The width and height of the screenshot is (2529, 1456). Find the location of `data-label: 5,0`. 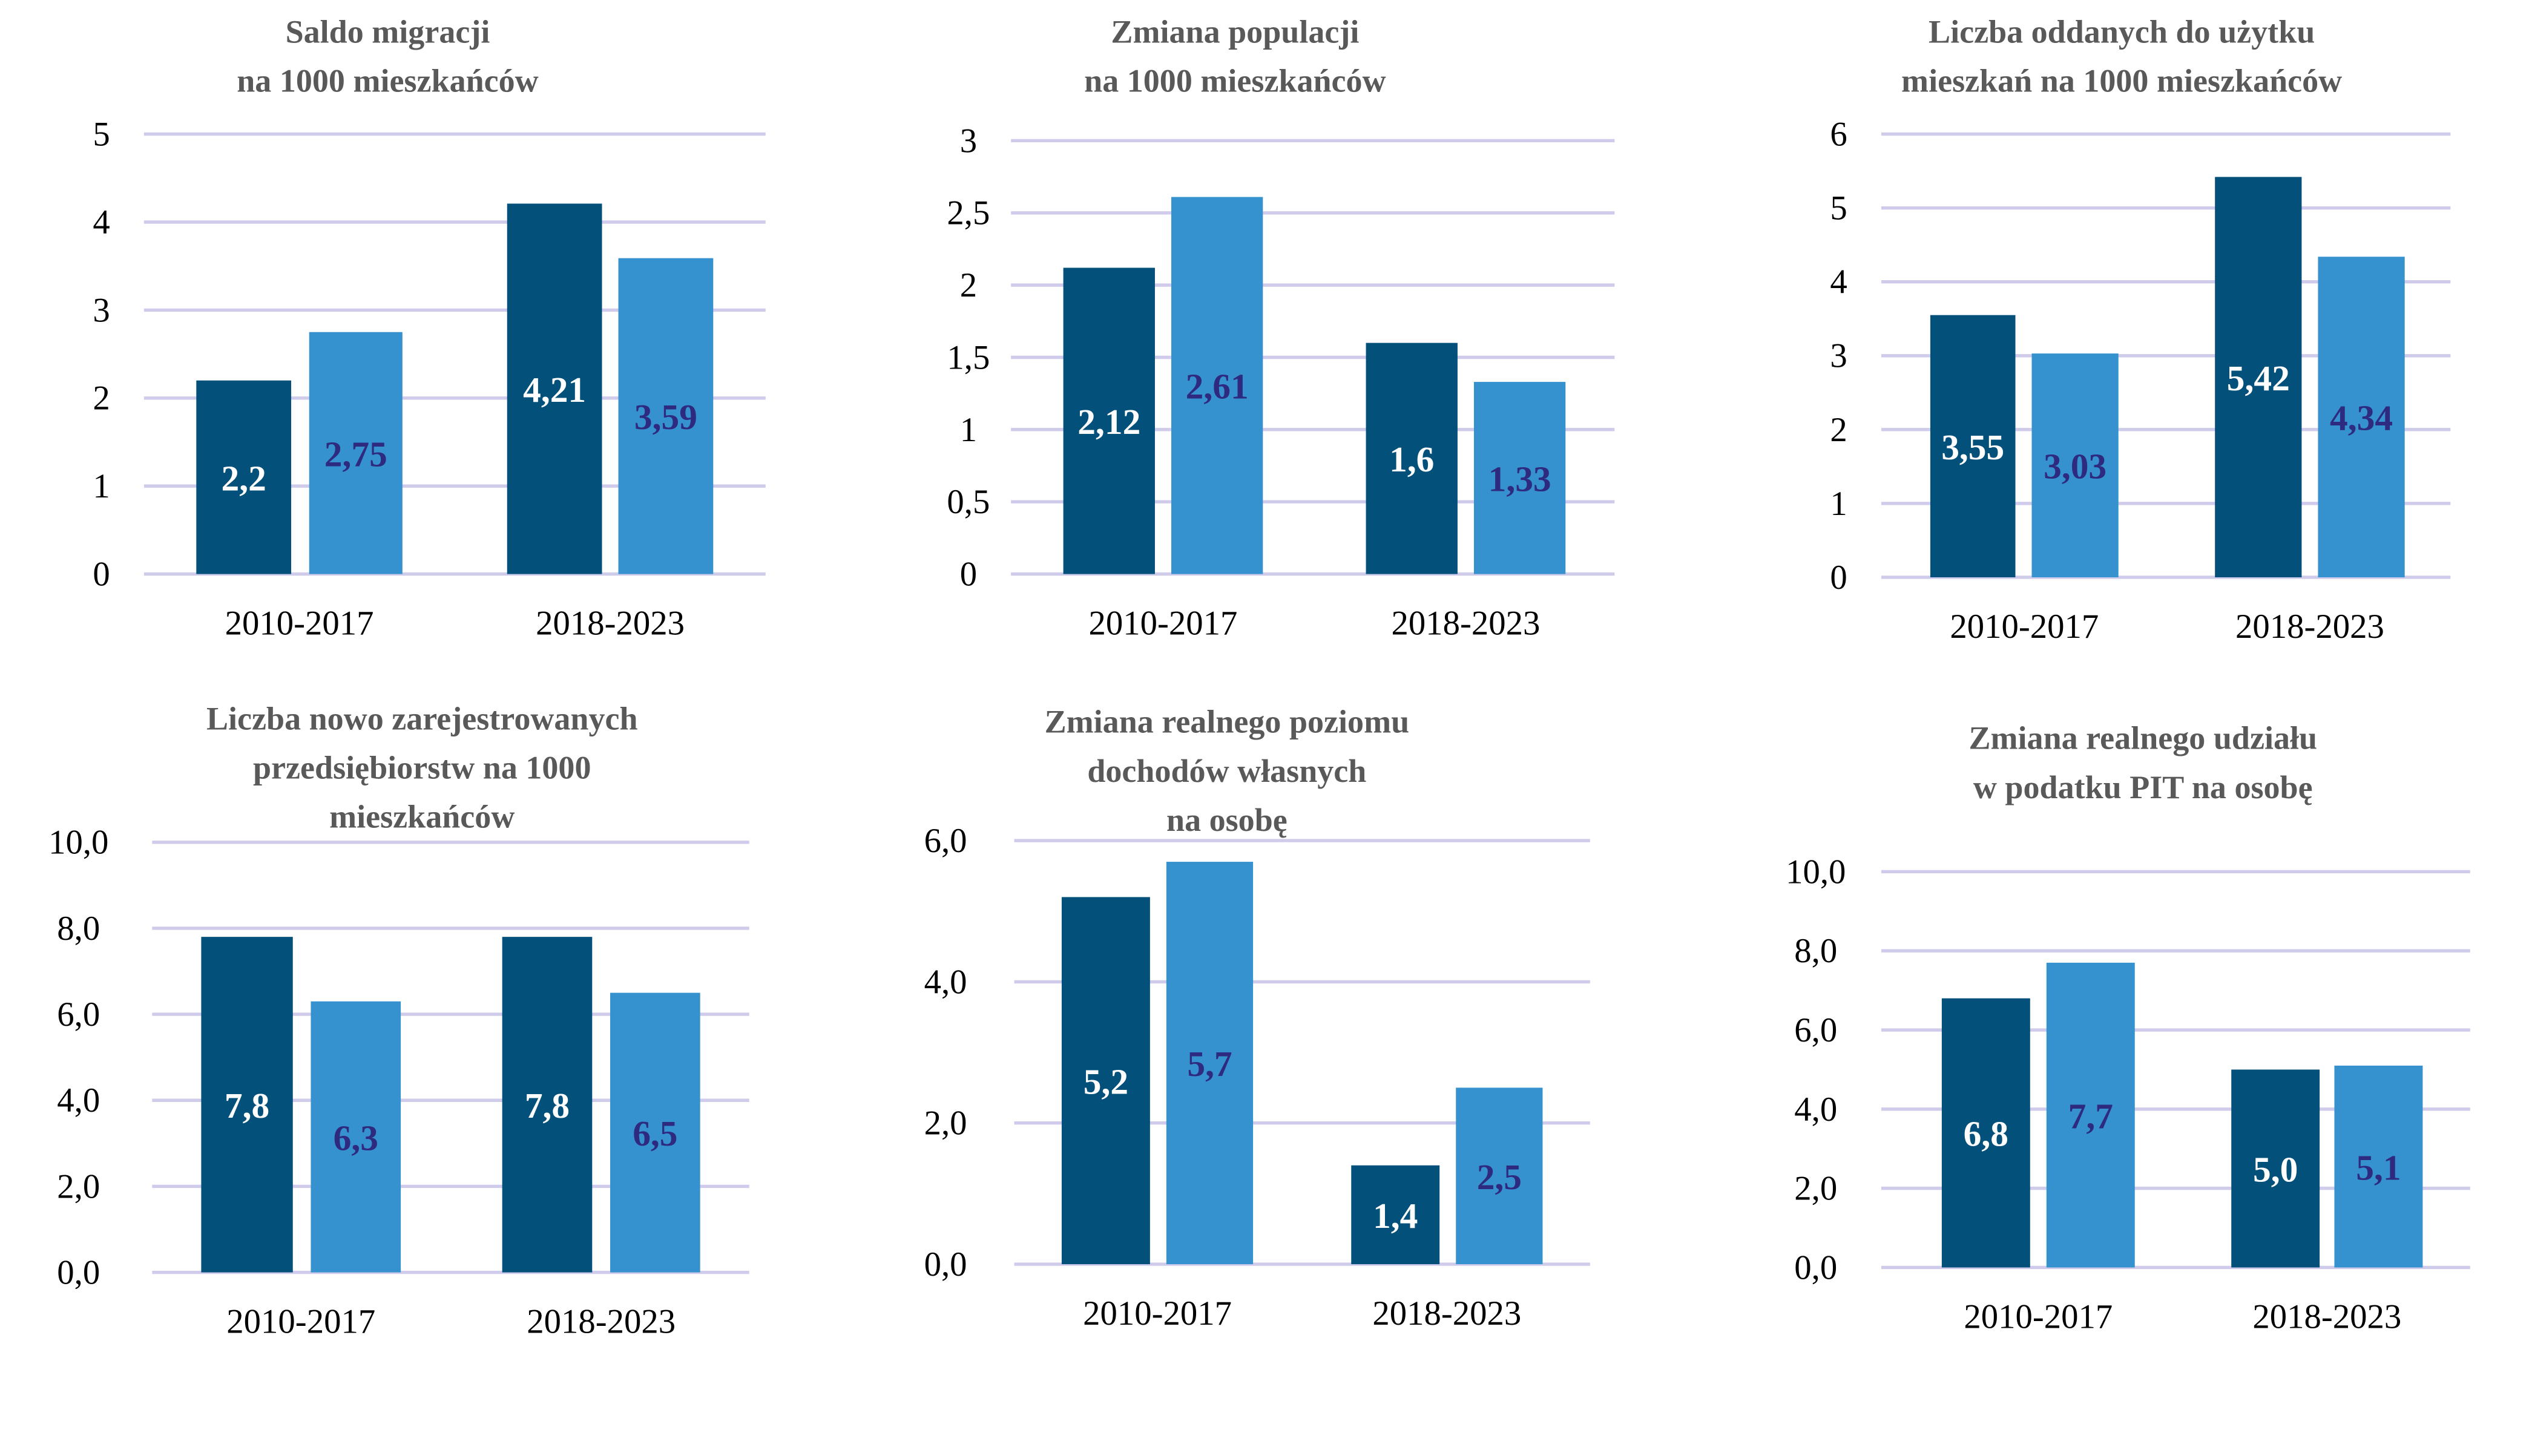

data-label: 5,0 is located at coordinates (2275, 1170).